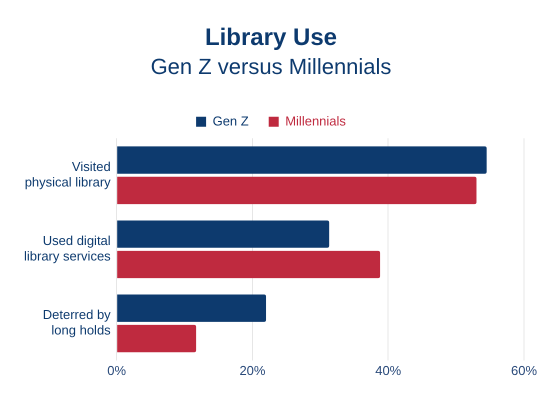  I want to click on legend-label: Millennials, so click(315, 120).